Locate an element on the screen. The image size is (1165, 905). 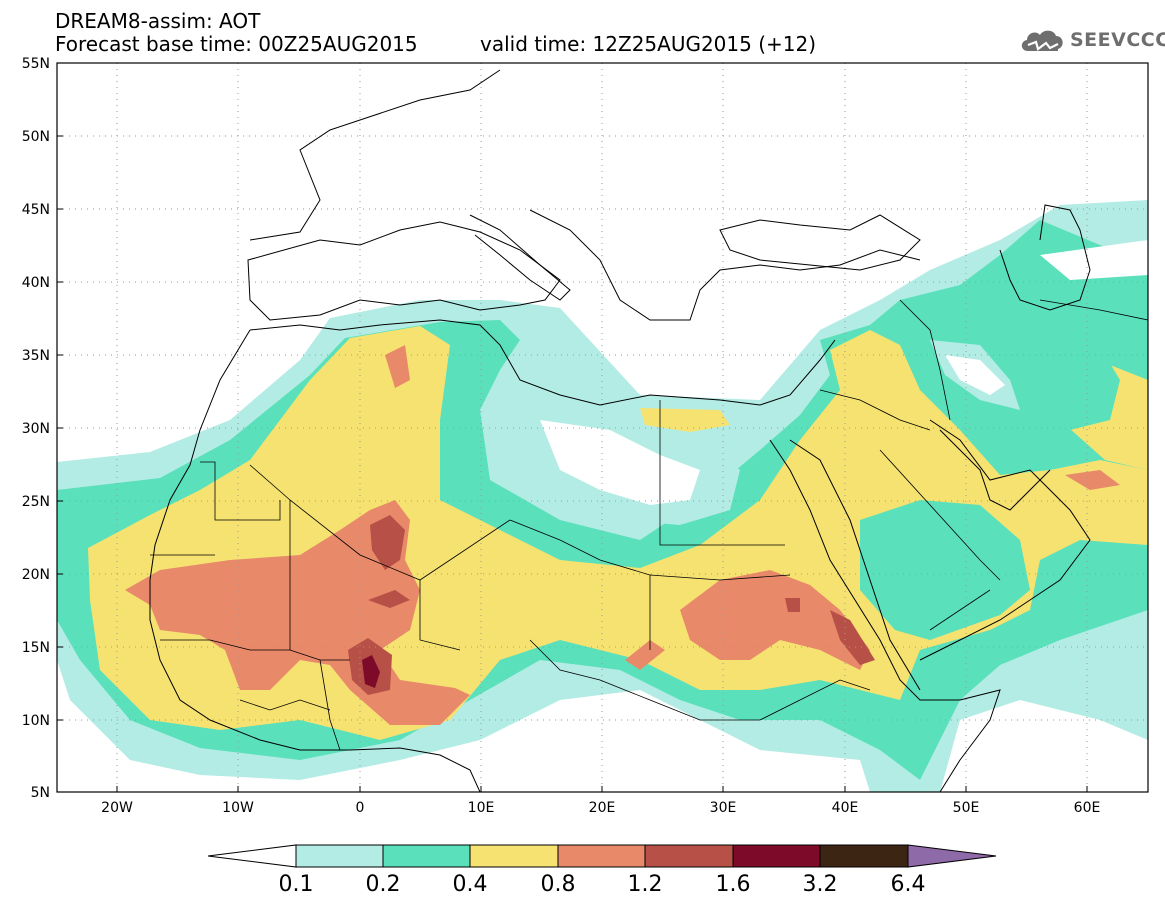
border-libya-egypt is located at coordinates (722, 473).